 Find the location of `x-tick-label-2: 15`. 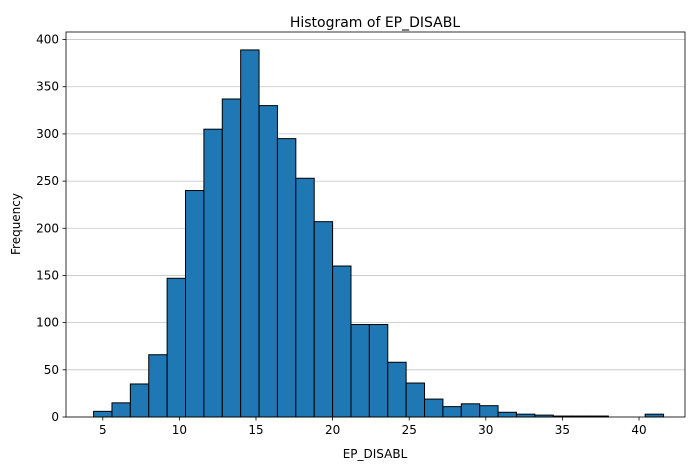

x-tick-label-2: 15 is located at coordinates (255, 430).